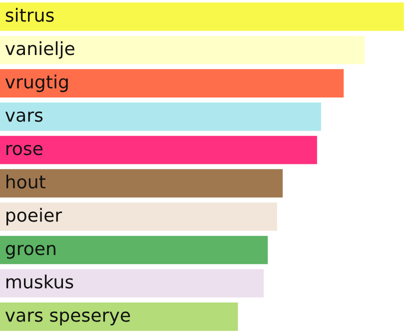 The image size is (416, 335). I want to click on y-tick-label: vars, so click(24, 117).